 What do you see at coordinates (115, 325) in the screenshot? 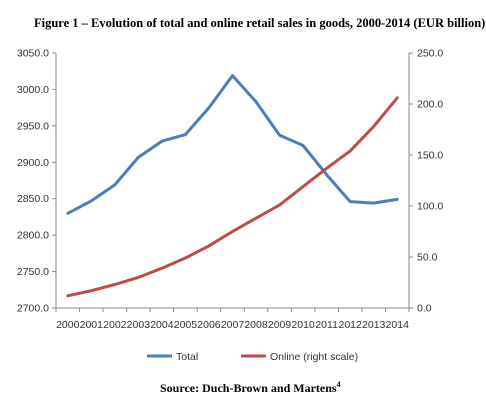
I see `x-tick-label: 2002` at bounding box center [115, 325].